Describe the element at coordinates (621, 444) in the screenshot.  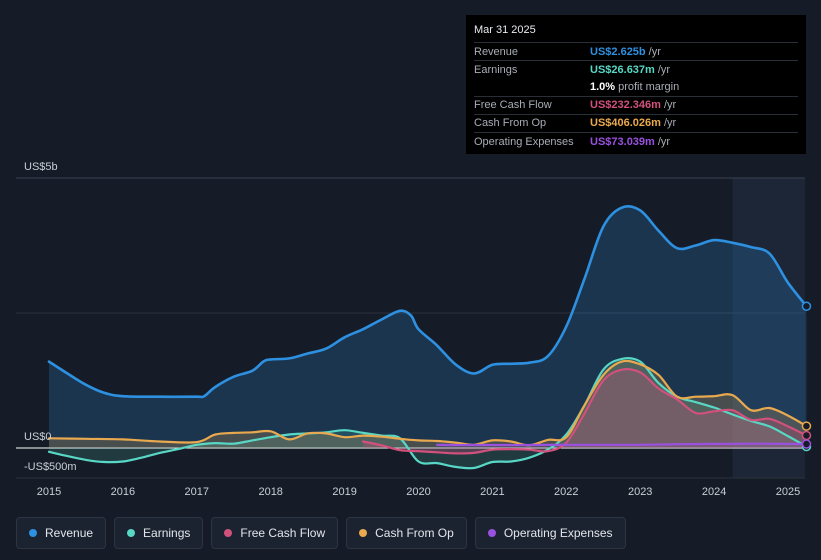
I see `line-operating-expenses` at that location.